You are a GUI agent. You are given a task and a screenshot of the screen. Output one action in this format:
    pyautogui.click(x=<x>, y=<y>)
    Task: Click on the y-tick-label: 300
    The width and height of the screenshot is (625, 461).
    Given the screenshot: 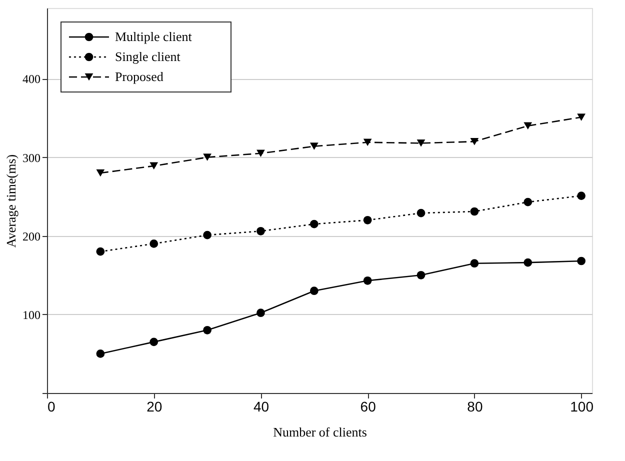 What is the action you would take?
    pyautogui.click(x=31, y=157)
    